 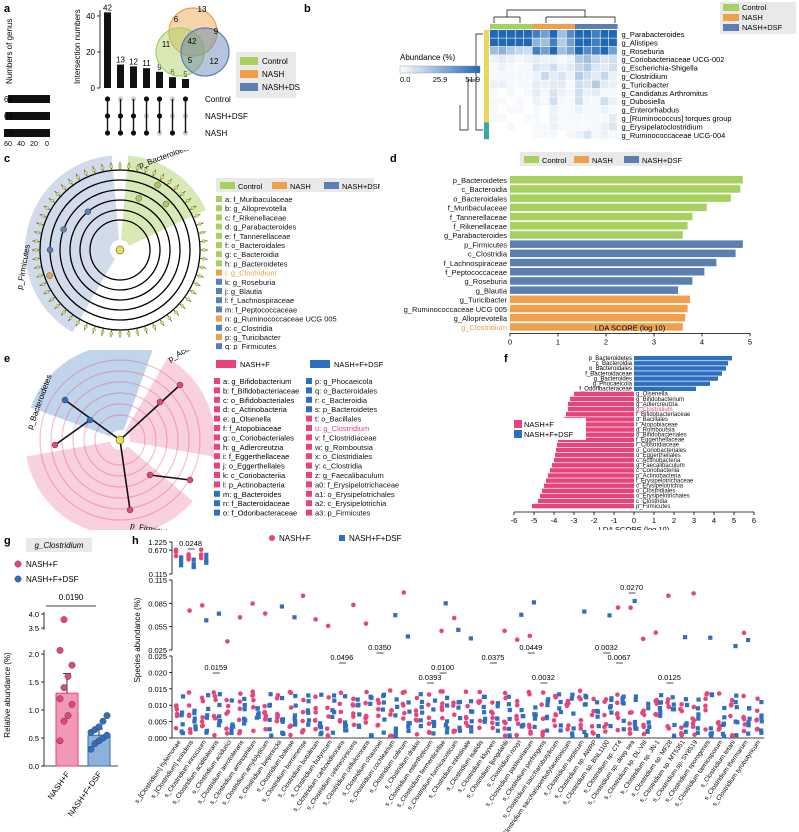 What do you see at coordinates (531, 159) in the screenshot?
I see `d-legend-swatch` at bounding box center [531, 159].